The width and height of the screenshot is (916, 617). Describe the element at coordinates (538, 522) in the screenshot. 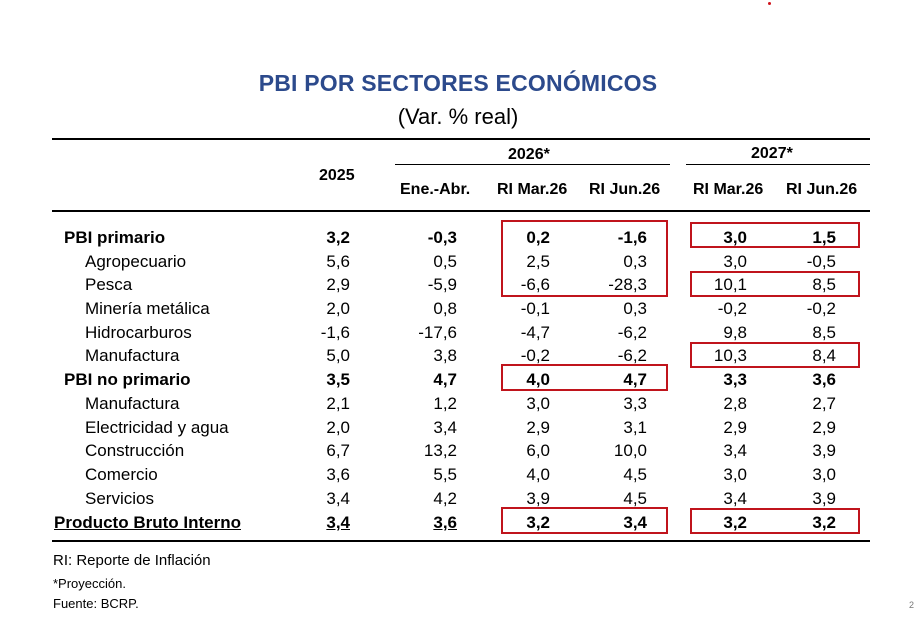

I see `cell-ri-mar26-2026: 3,2` at that location.